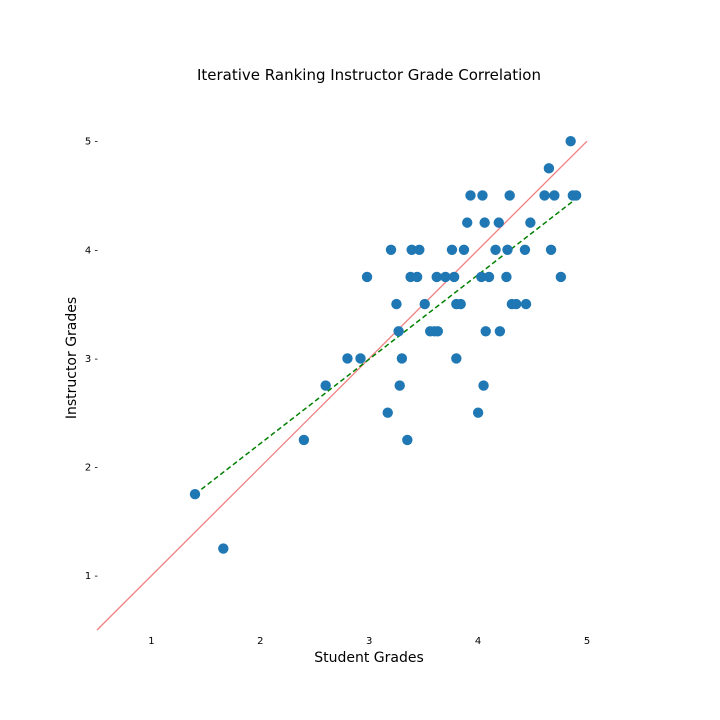  I want to click on x-axis-ticks: 1 2 3 4 5, so click(369, 641).